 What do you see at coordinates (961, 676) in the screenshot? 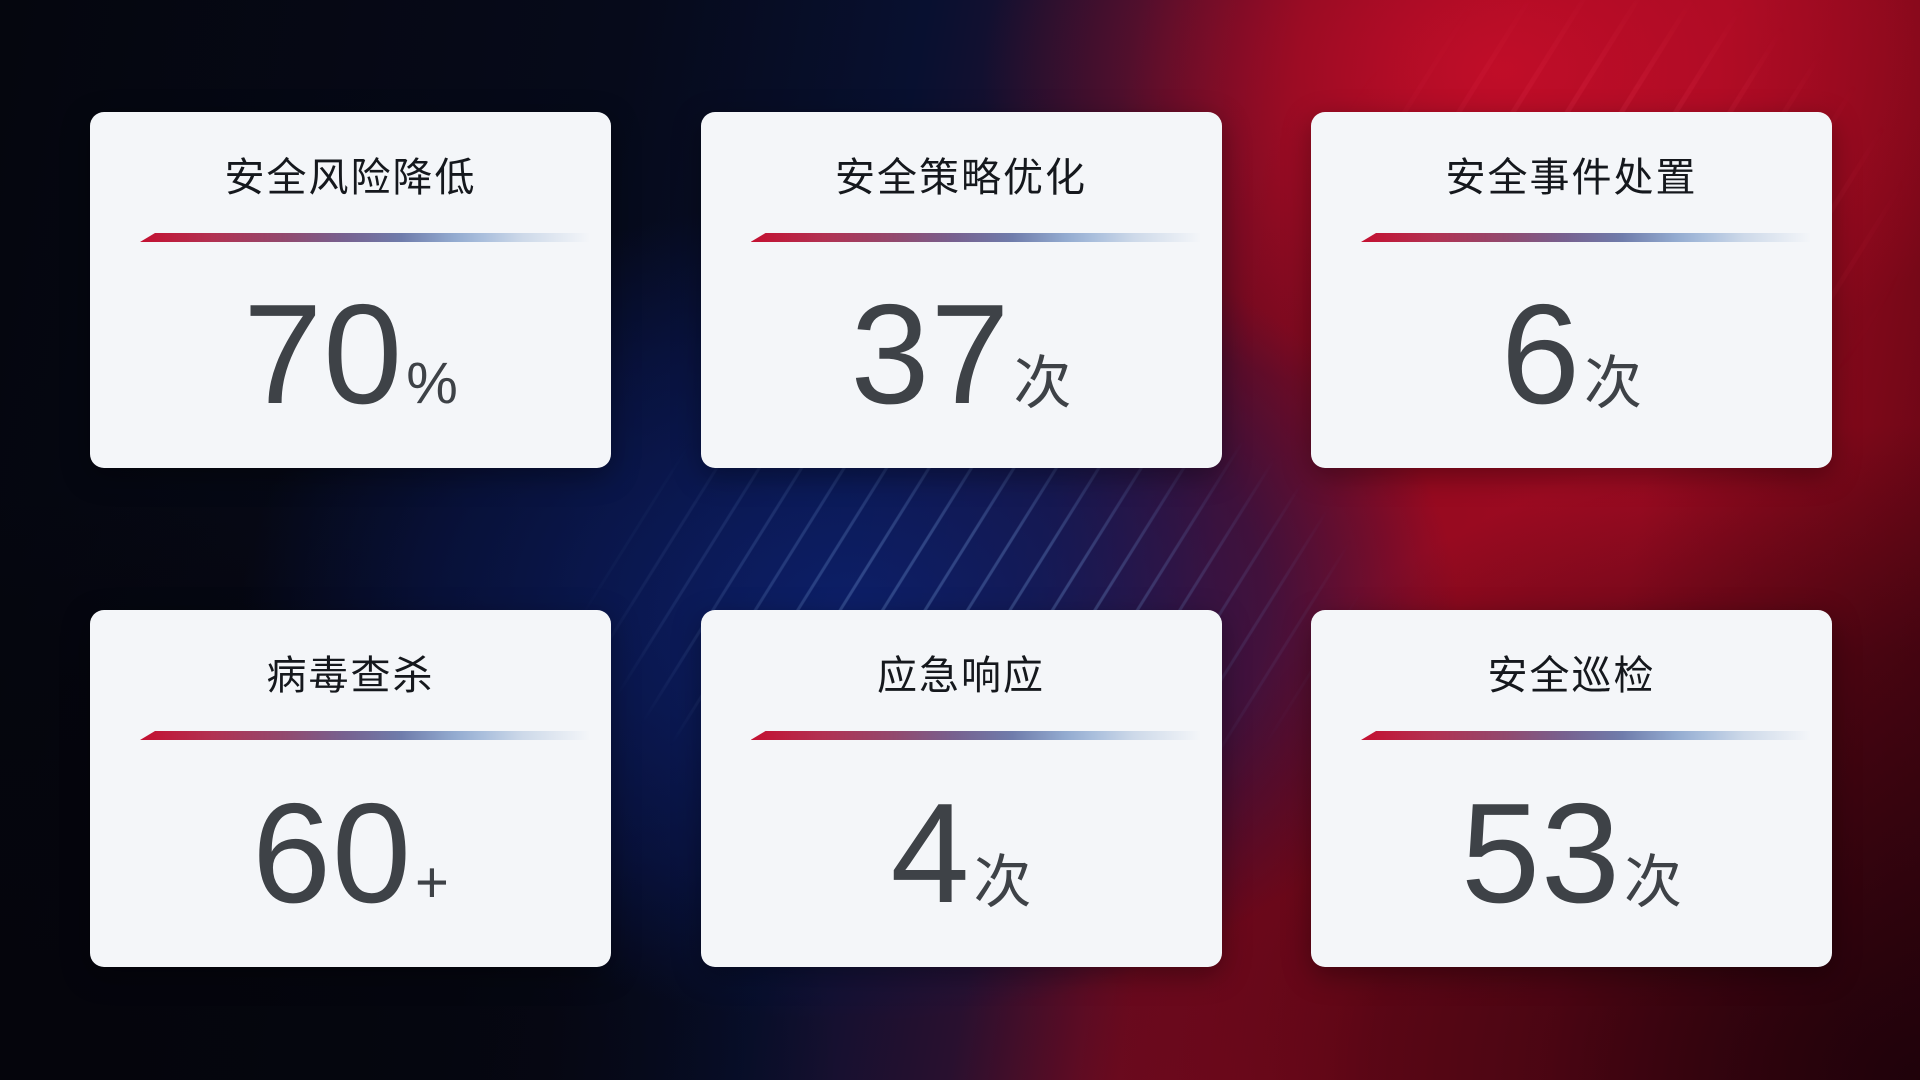
I see `card-title: 应急响应` at bounding box center [961, 676].